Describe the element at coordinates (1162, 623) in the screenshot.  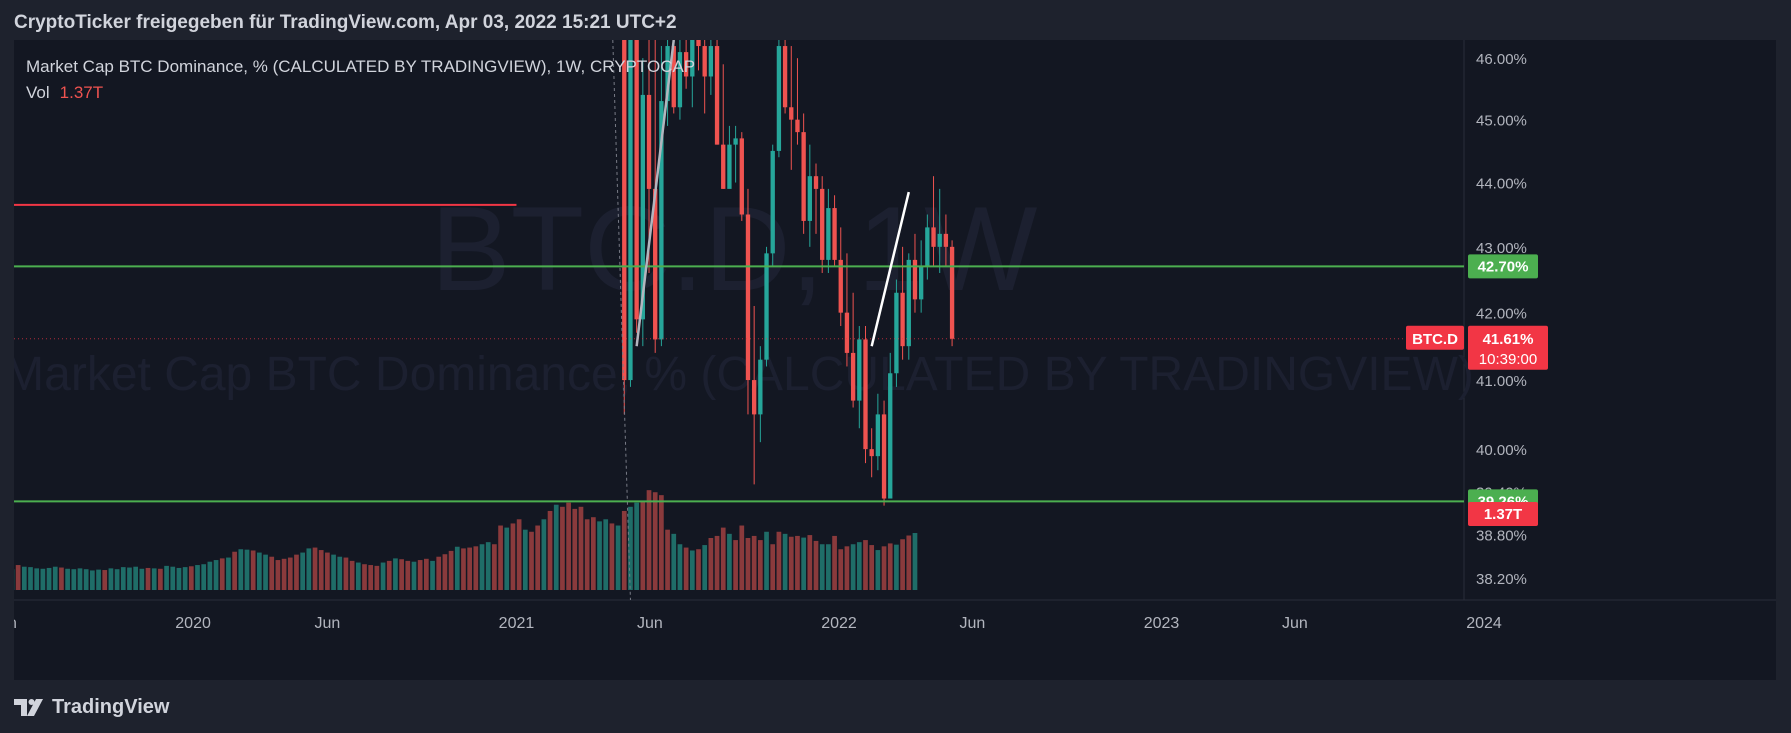
I see `time-axis-tick-label: 2023` at that location.